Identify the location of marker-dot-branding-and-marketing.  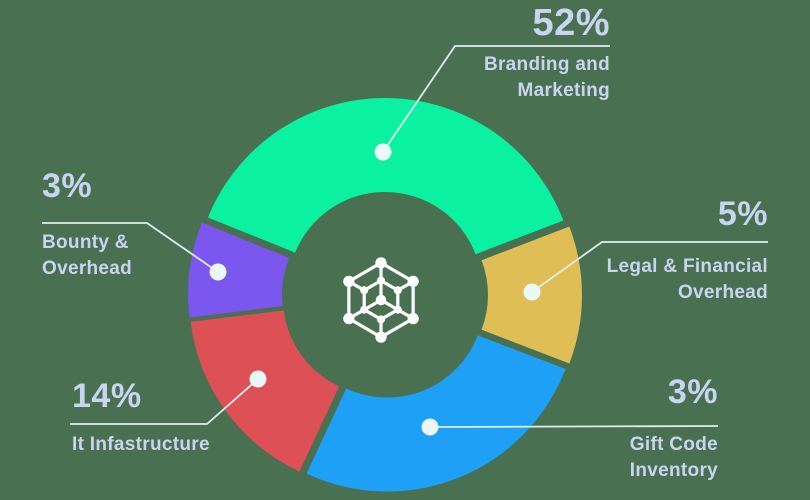
(383, 152).